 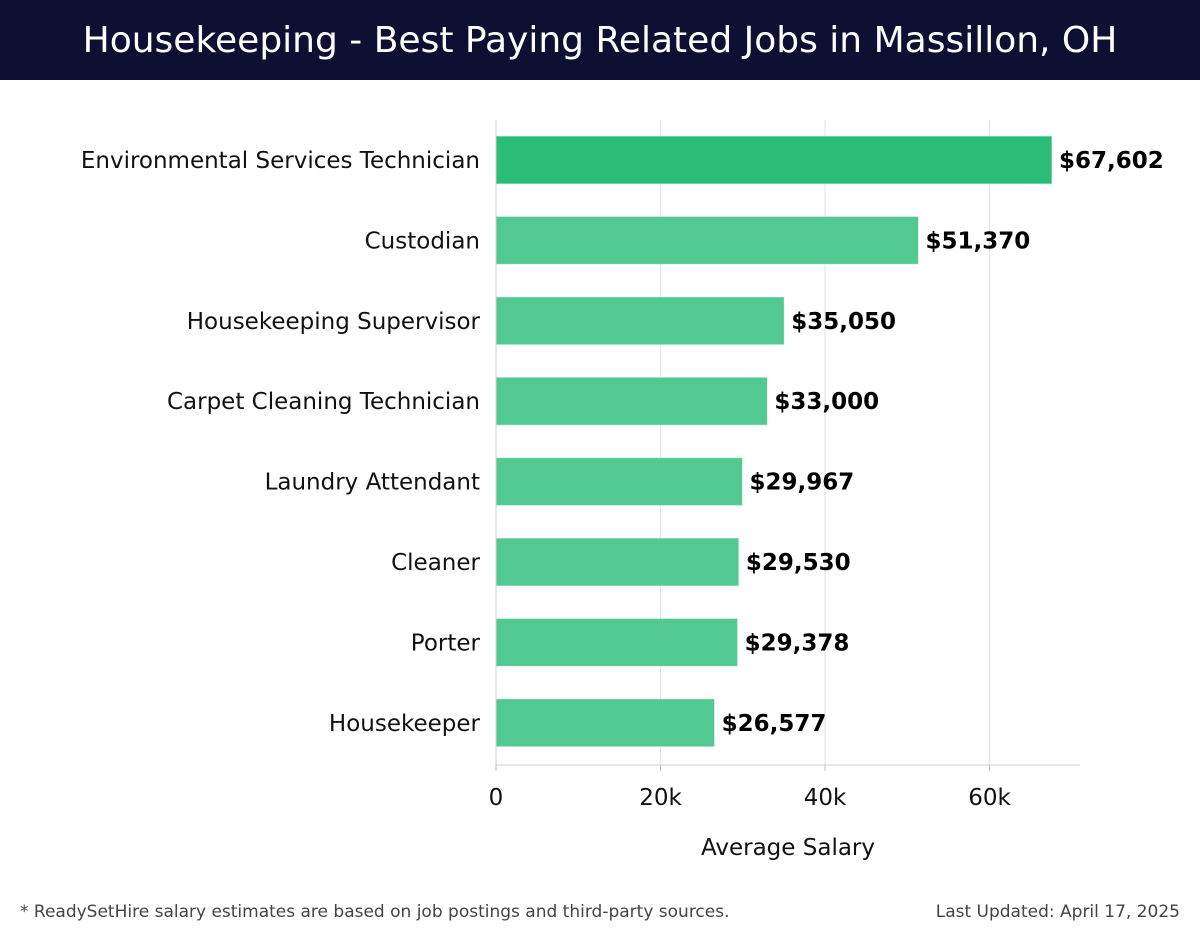 I want to click on value-label: $33,000, so click(x=826, y=402).